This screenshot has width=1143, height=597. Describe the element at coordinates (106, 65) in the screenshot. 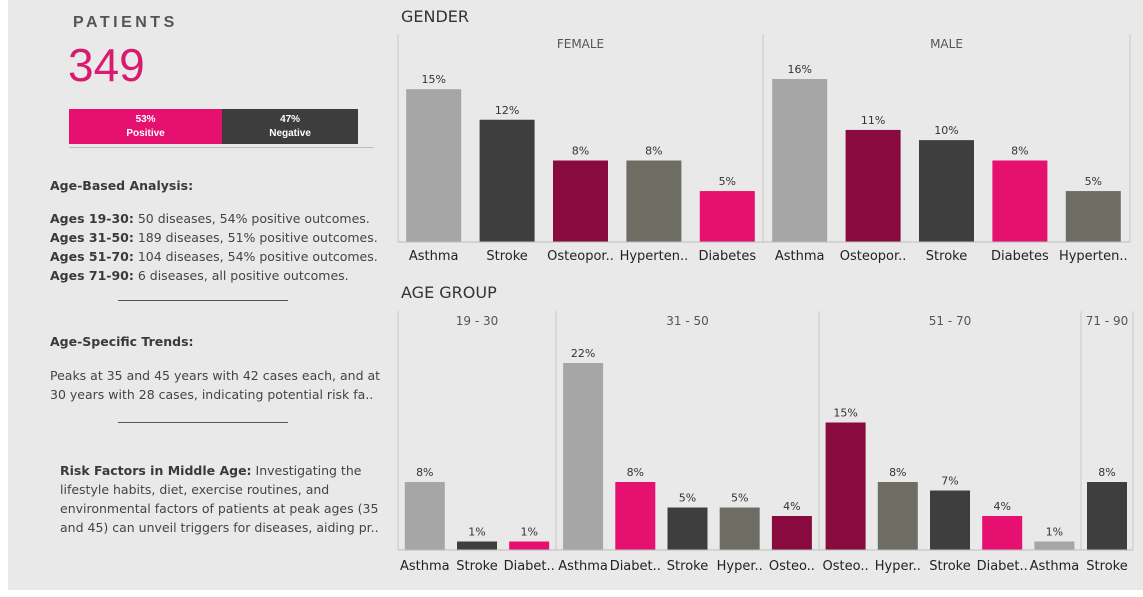

I see `patients-count: 349` at that location.